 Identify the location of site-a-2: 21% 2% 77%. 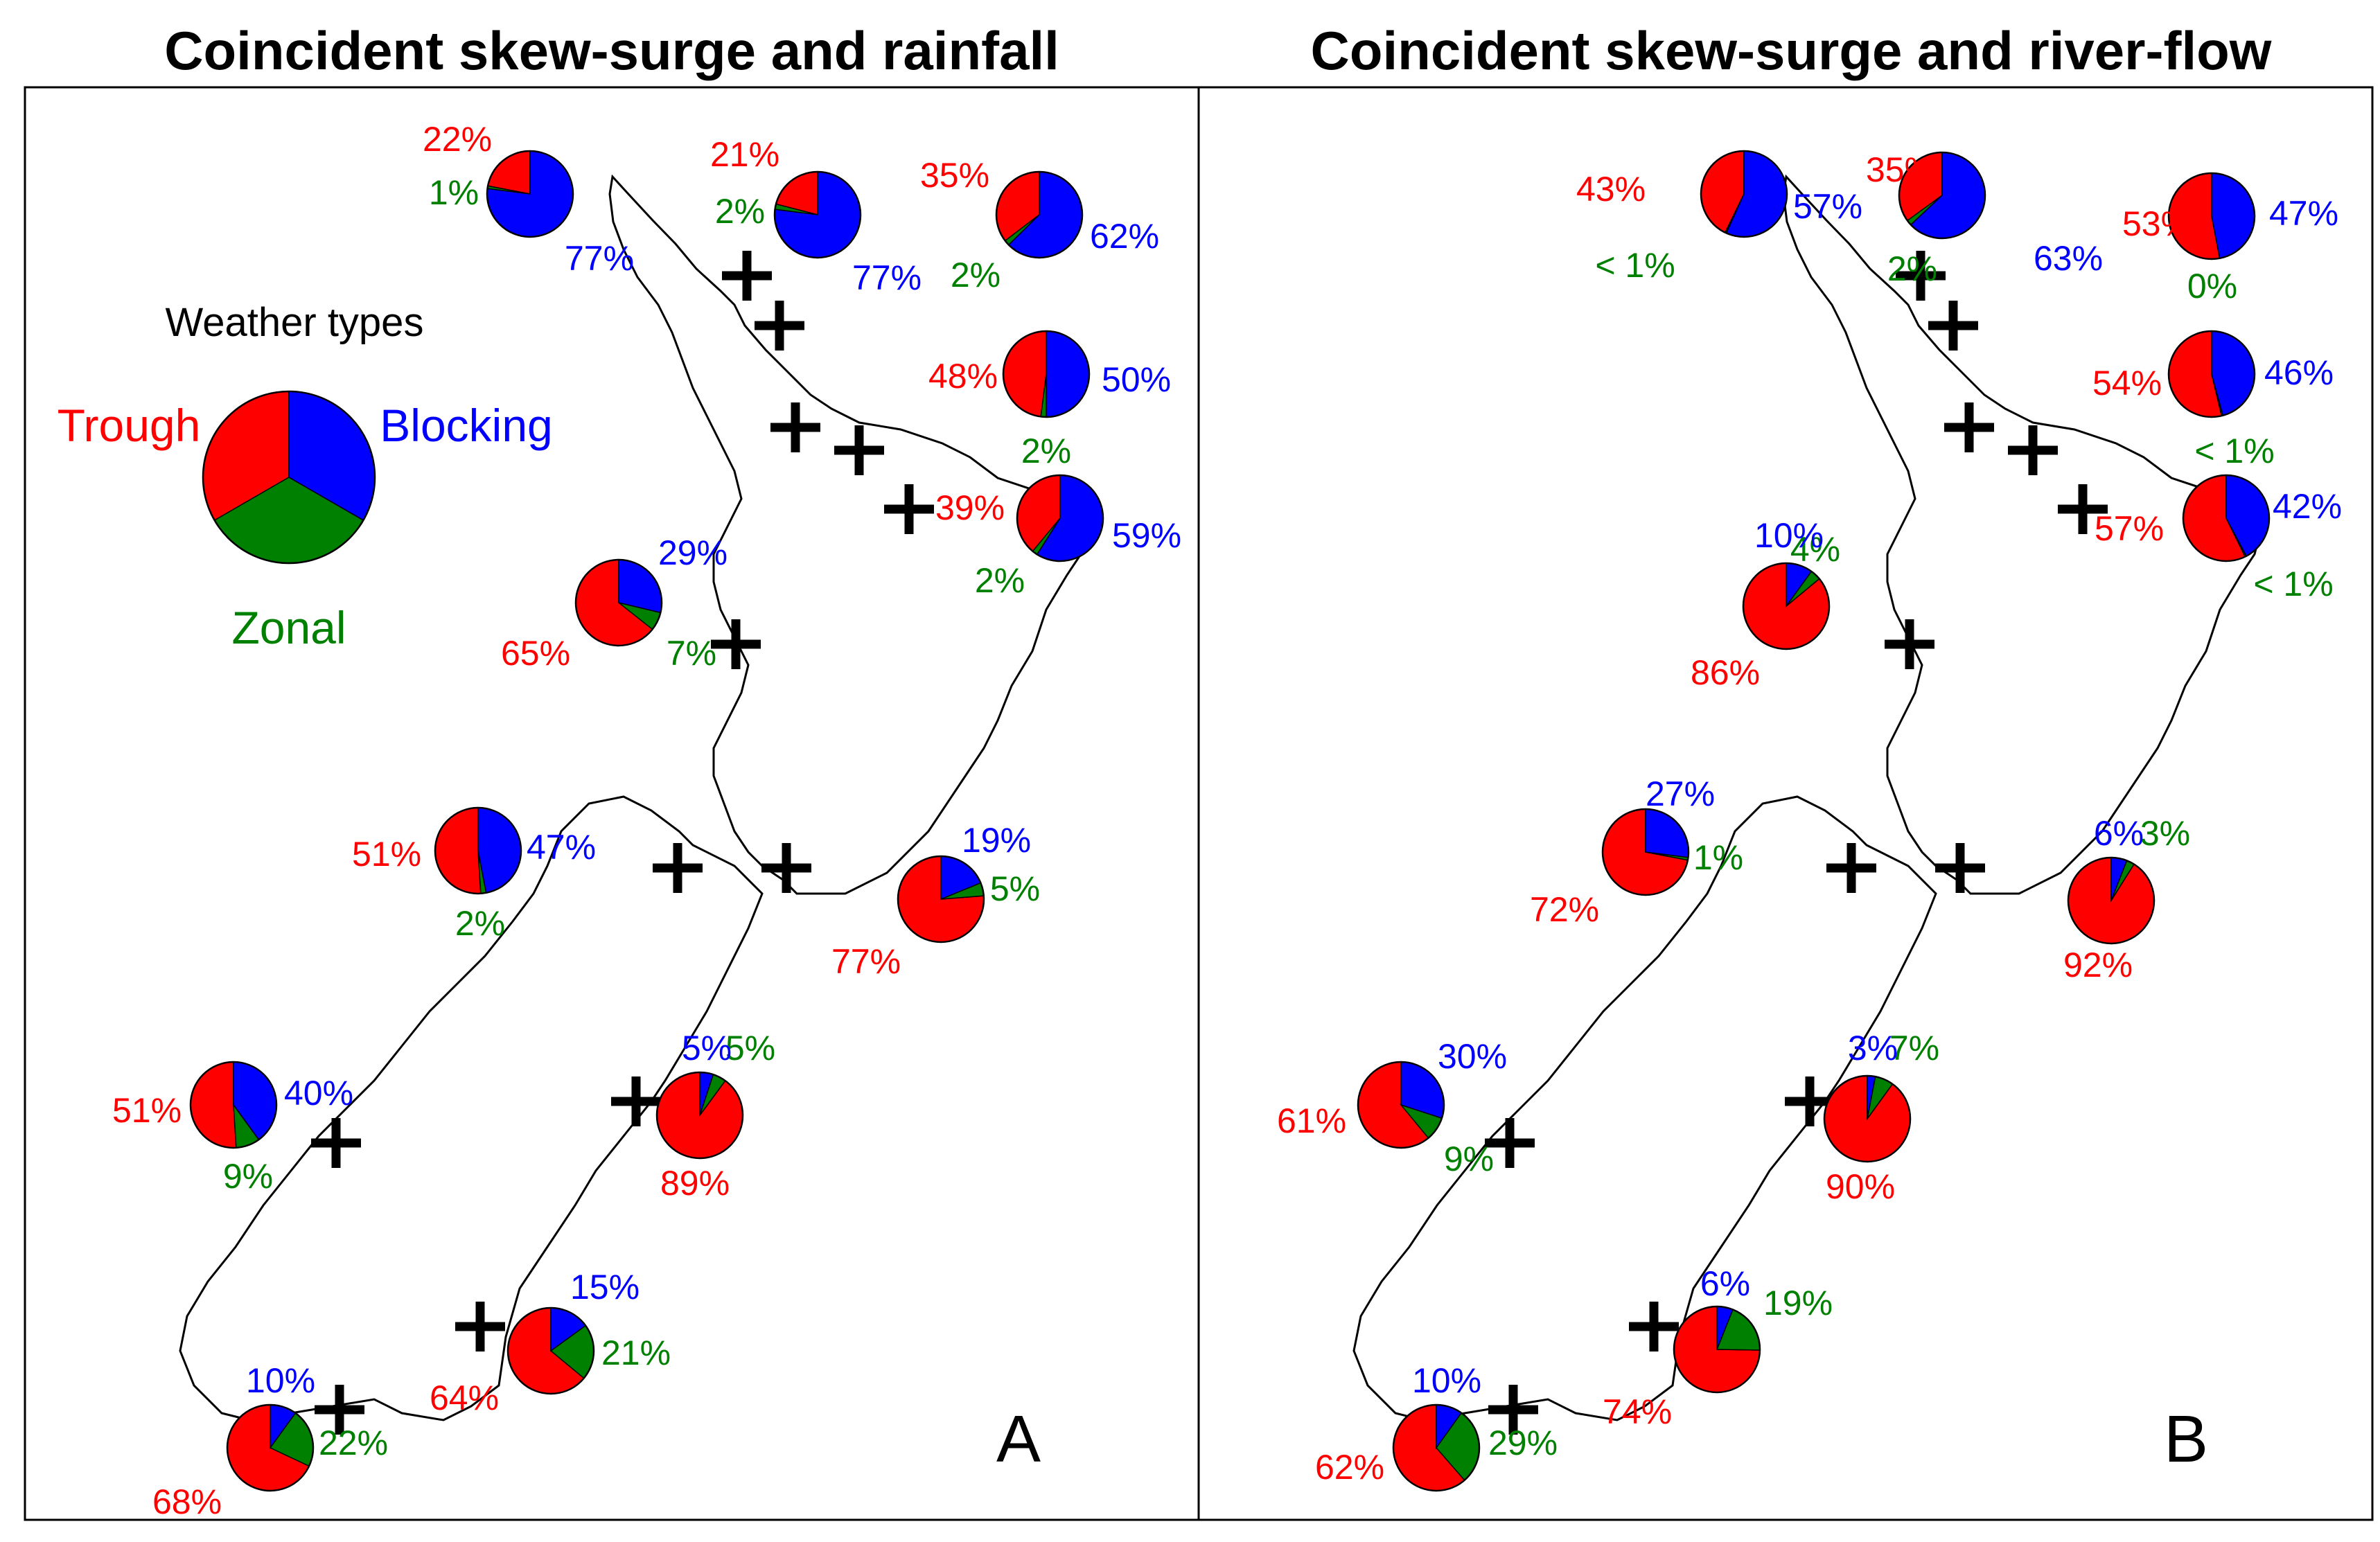
(816, 216).